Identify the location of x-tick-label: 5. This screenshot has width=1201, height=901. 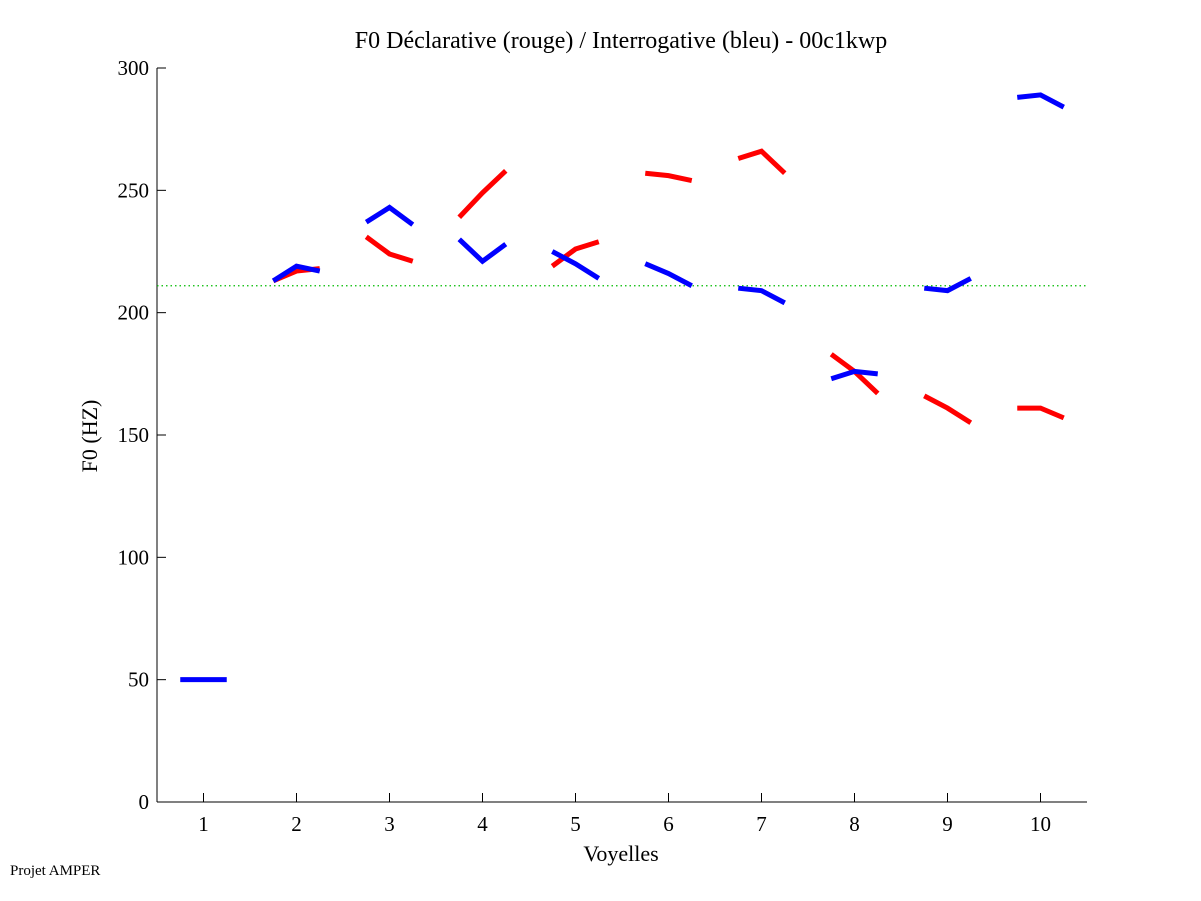
(575, 824).